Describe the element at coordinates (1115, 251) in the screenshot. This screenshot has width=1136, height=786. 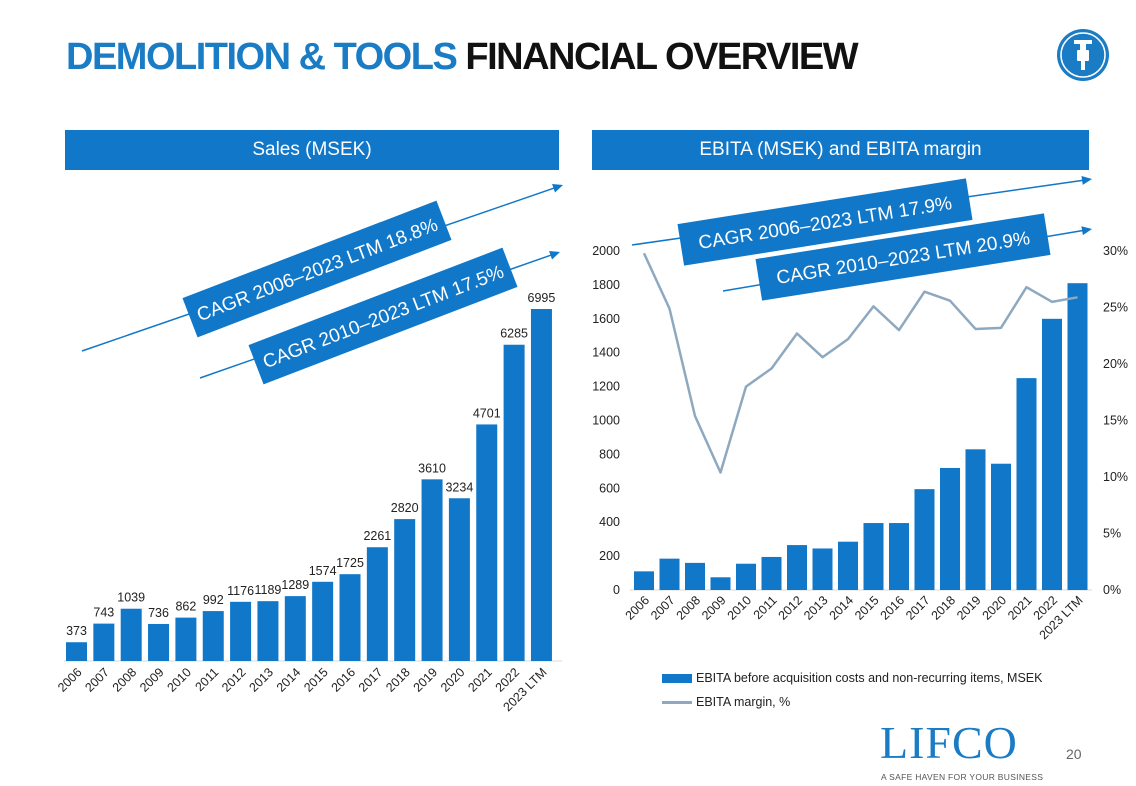
I see `ebita-y-right-tick-label: 30%` at that location.